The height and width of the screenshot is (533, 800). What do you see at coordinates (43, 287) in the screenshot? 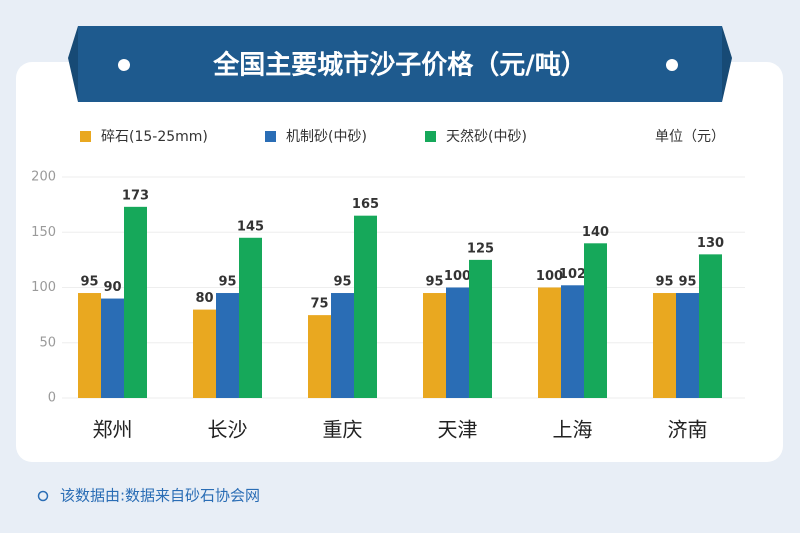
I see `y-tick-label: 100` at bounding box center [43, 287].